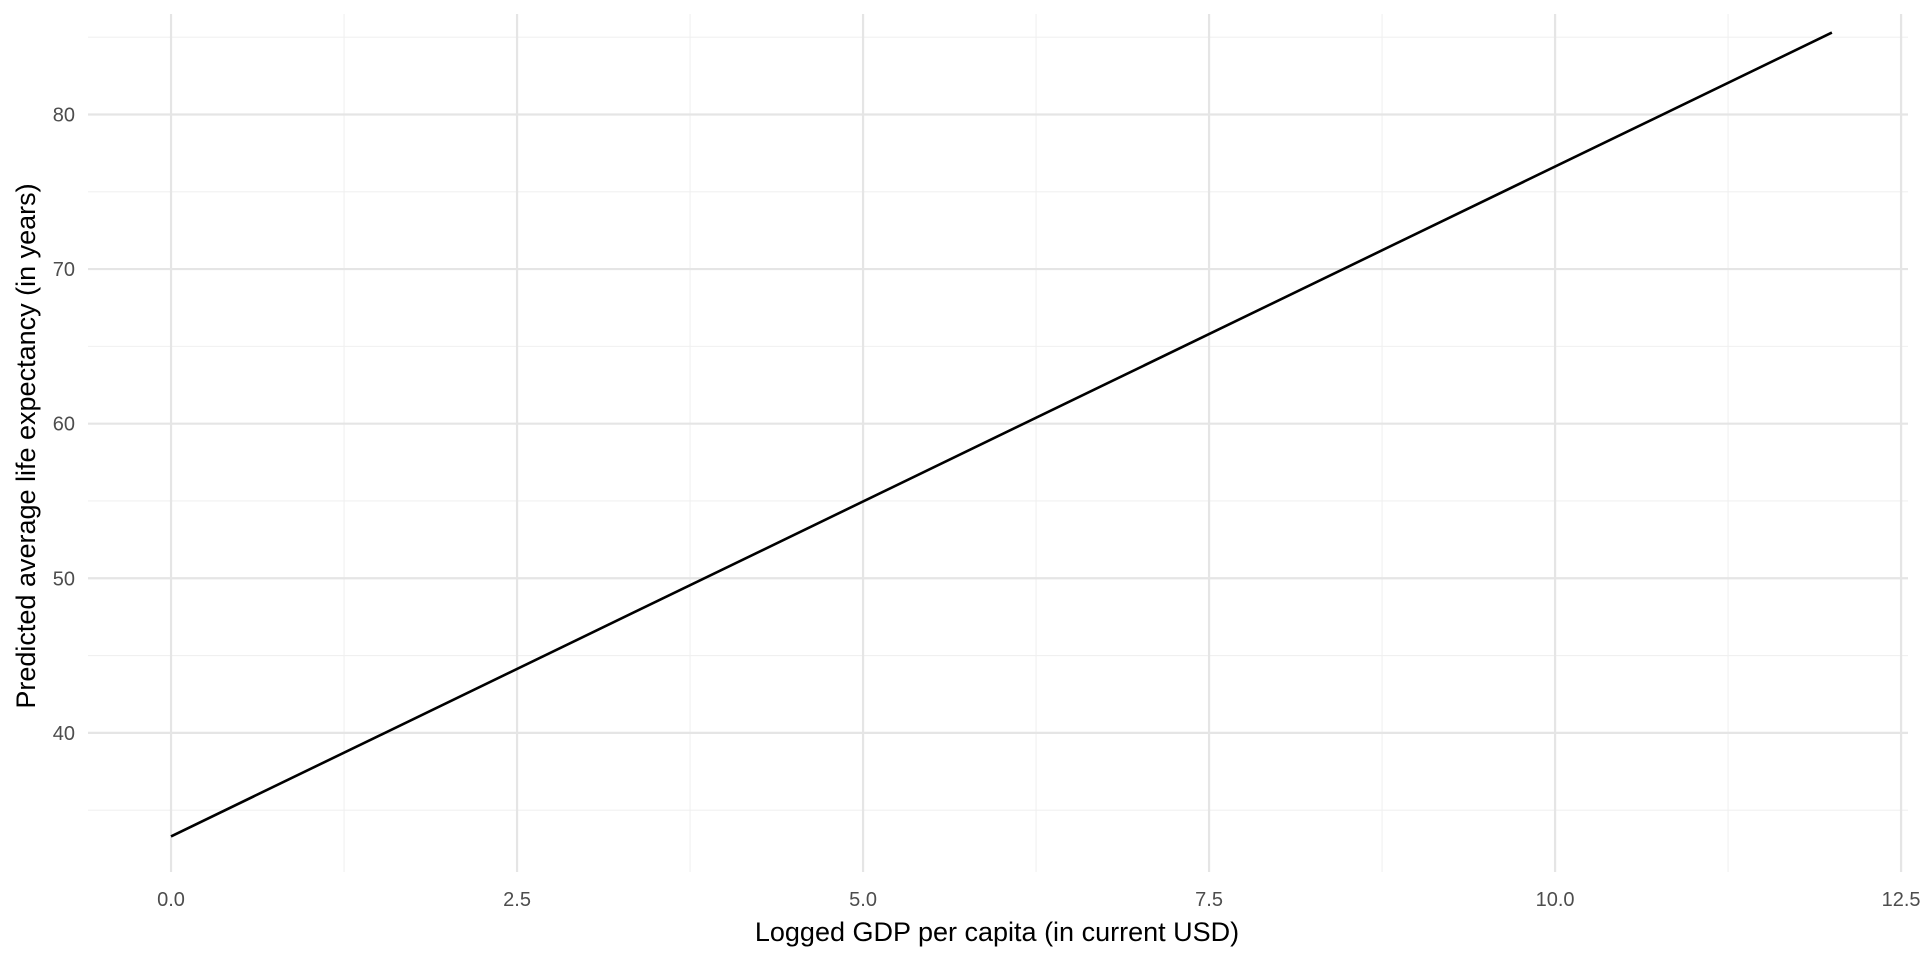  What do you see at coordinates (1209, 900) in the screenshot?
I see `x-tick-label: 7.5` at bounding box center [1209, 900].